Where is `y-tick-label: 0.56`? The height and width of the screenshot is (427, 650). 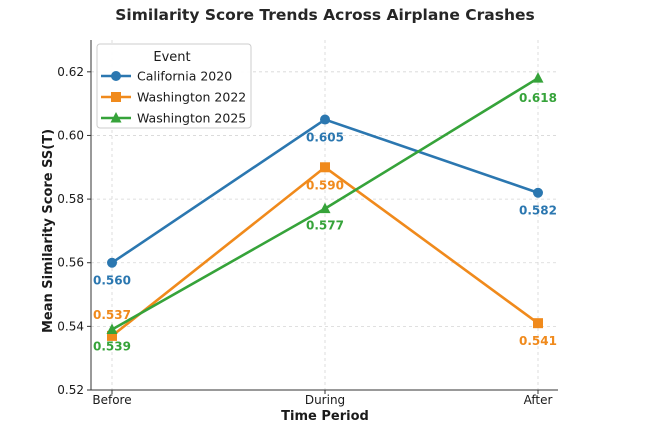 y-tick-label: 0.56 is located at coordinates (70, 263).